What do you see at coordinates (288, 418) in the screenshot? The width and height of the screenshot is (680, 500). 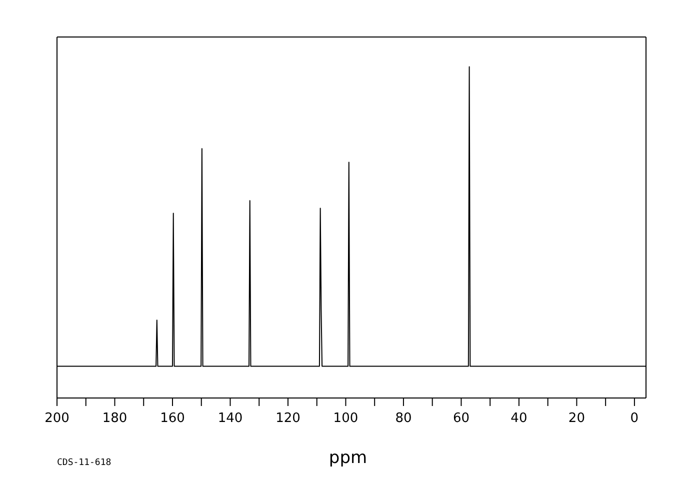 I see `x-tick-label: 120` at bounding box center [288, 418].